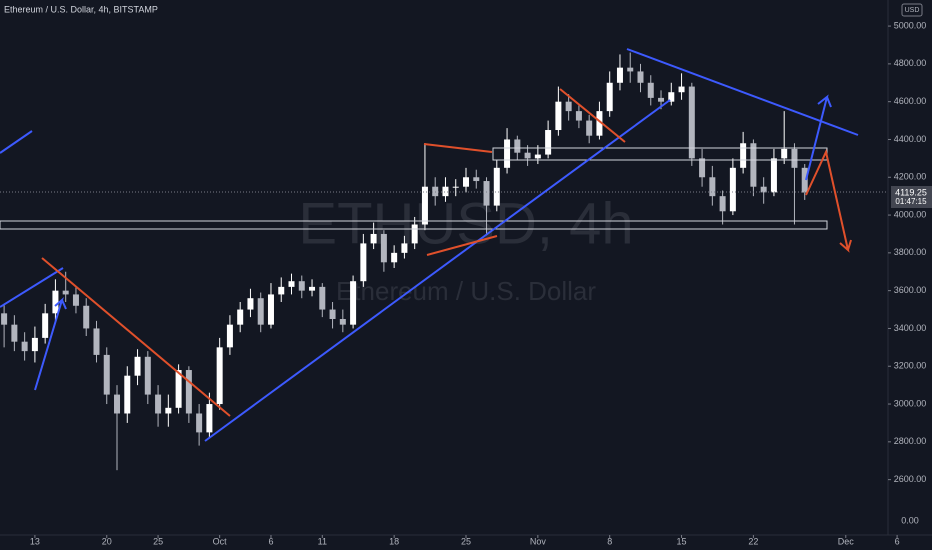 This screenshot has width=932, height=550. I want to click on price-axis, so click(910, 275).